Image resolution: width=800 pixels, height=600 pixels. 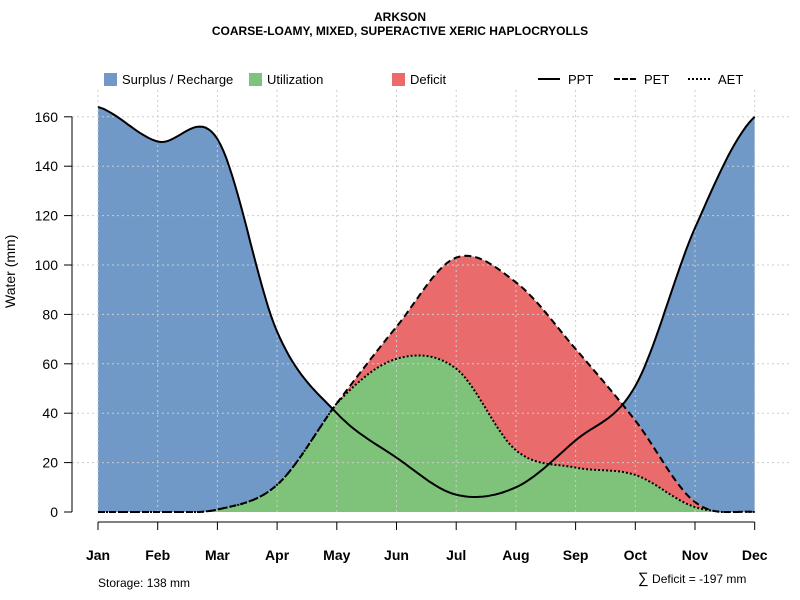 I want to click on legend-item-surplus: Surplus / Recharge, so click(x=168, y=79).